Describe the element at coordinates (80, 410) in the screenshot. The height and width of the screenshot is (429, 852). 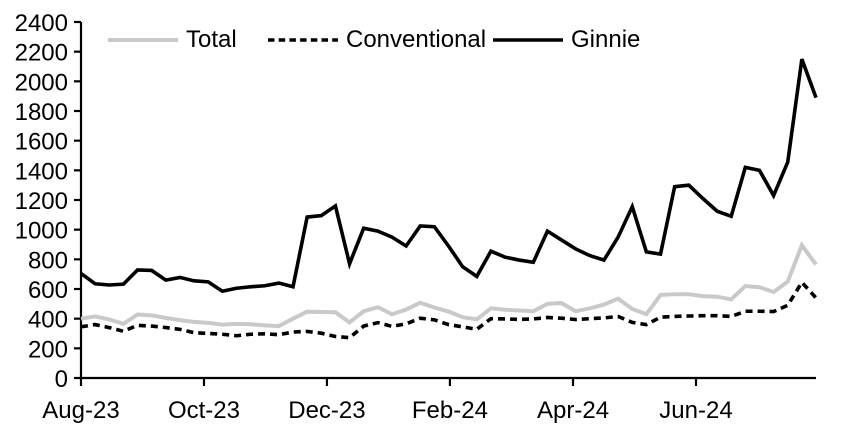
I see `x-tick-label: Aug-23` at that location.